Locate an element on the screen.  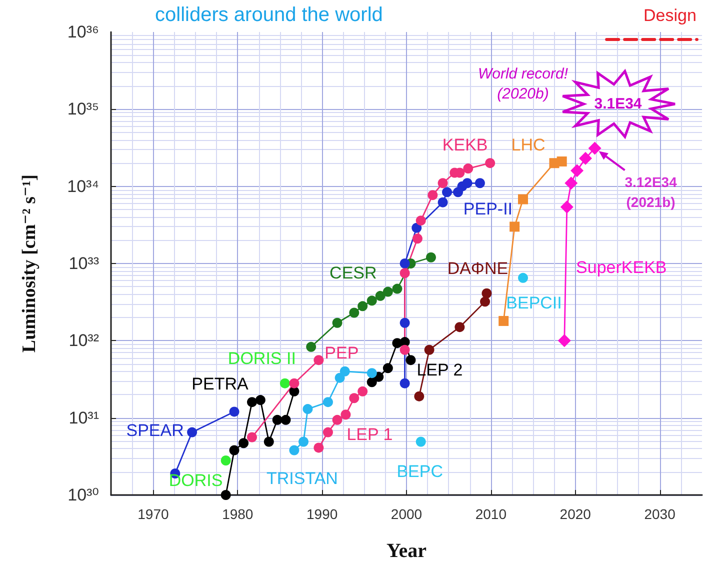
series-label: SPEAR is located at coordinates (155, 430).